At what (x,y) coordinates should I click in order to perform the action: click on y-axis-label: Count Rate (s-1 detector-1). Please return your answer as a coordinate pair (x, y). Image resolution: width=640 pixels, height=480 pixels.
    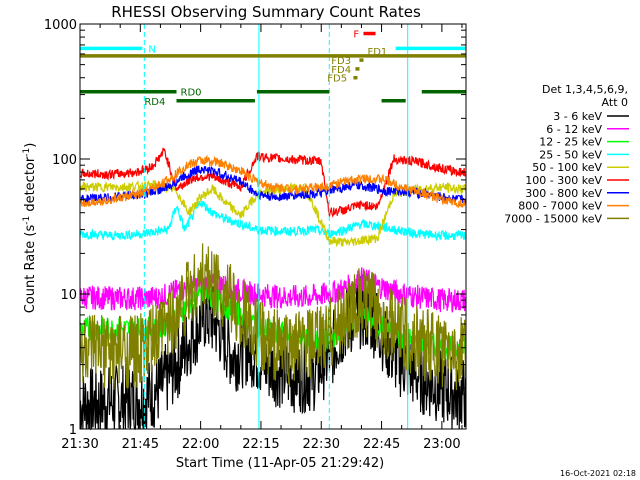
    Looking at the image, I should click on (30, 228).